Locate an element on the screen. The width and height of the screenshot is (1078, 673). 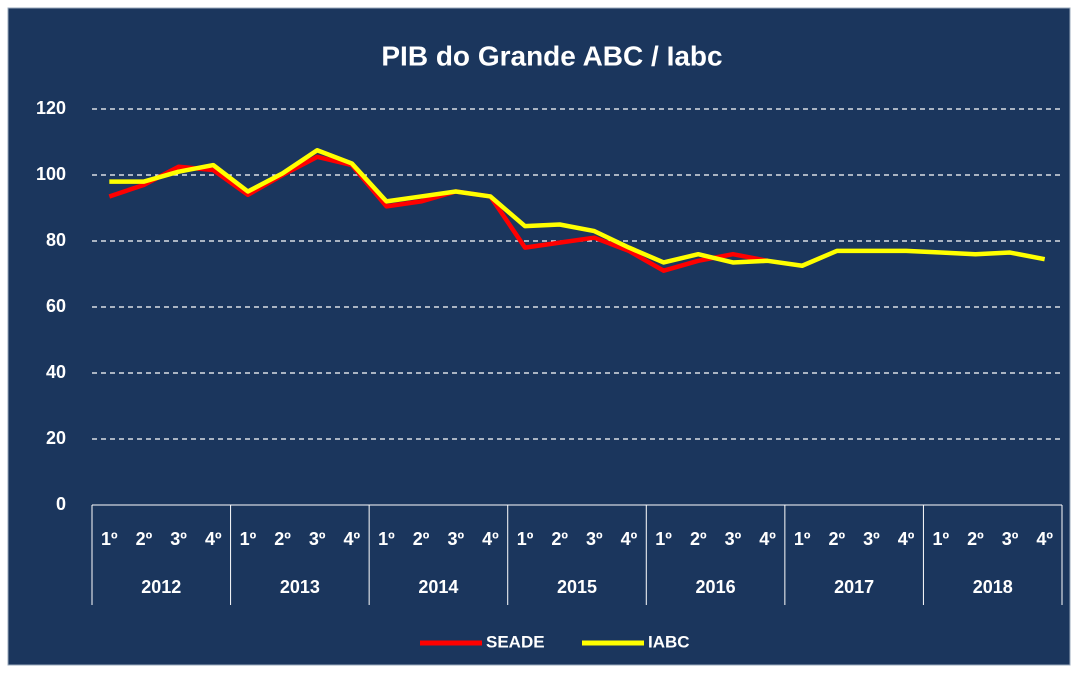
y-tick-label: 40 is located at coordinates (56, 372).